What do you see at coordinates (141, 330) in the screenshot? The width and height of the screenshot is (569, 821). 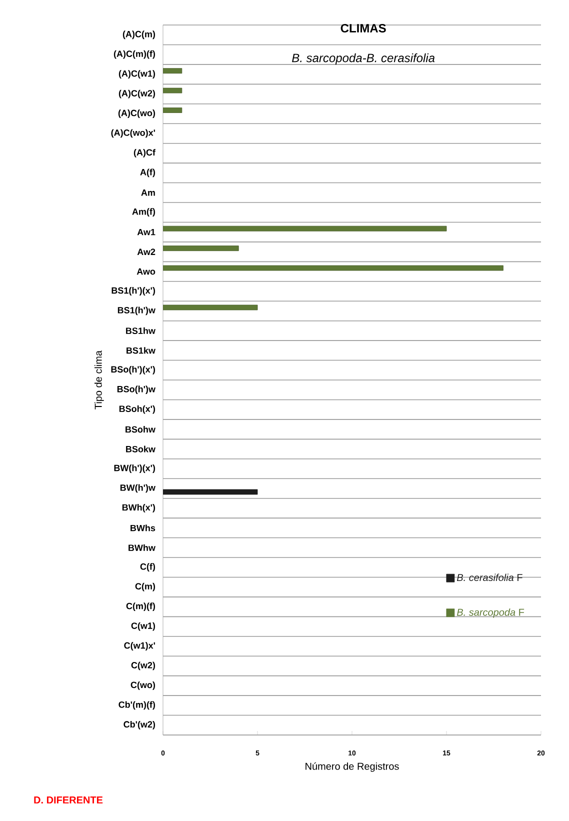 I see `y-tick-label: BS1hw` at bounding box center [141, 330].